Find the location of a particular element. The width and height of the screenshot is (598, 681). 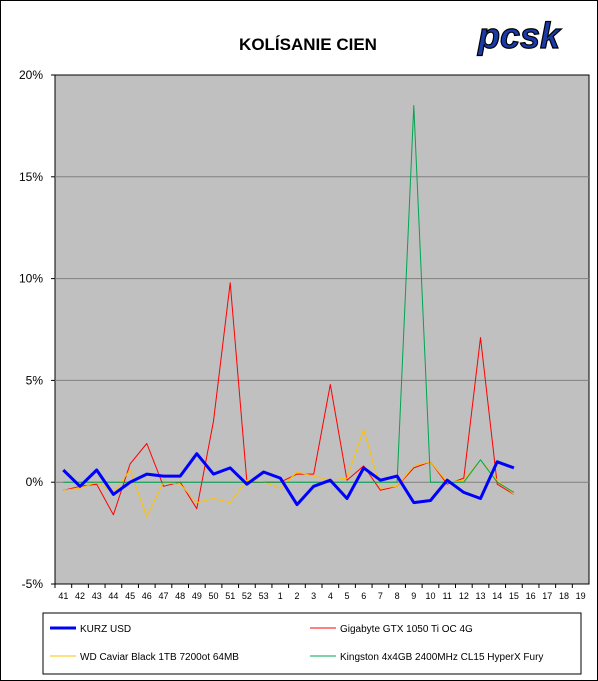

x-tick-label: 47 is located at coordinates (163, 596).